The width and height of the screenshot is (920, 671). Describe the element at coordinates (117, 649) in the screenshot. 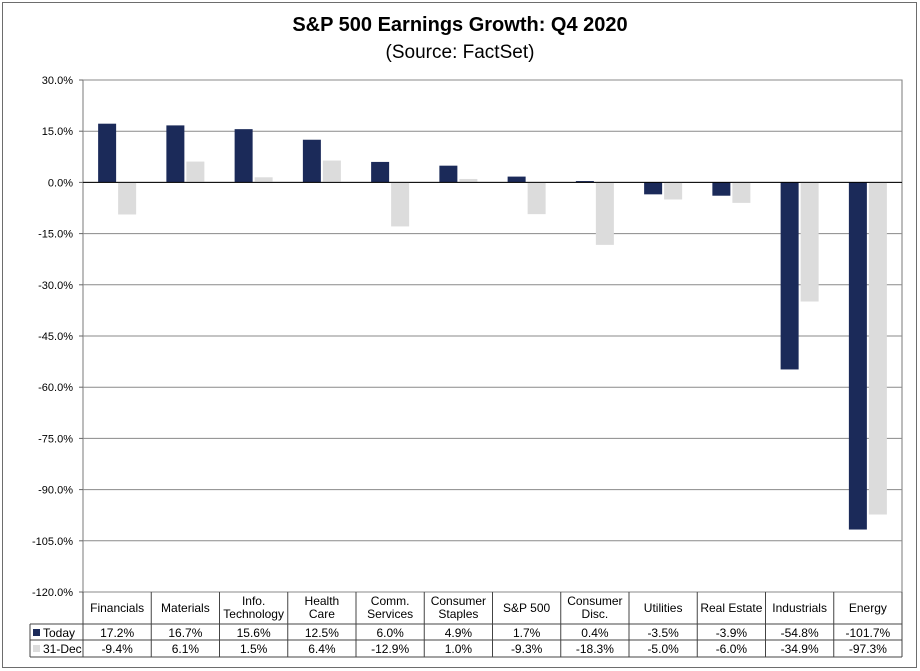

I see `data-label: -9.4%` at that location.